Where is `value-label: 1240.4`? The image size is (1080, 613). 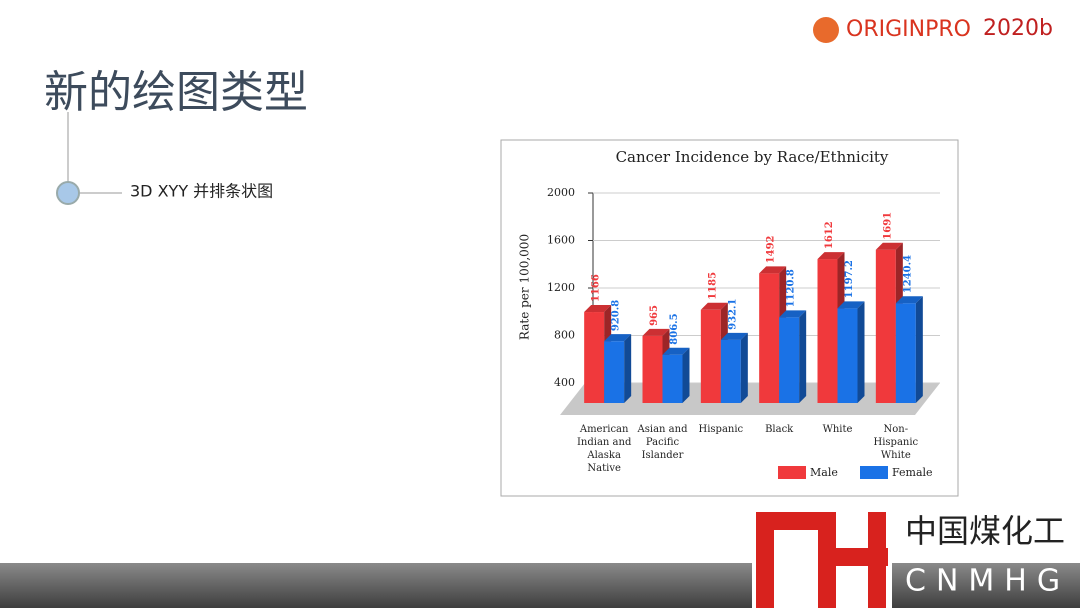
value-label: 1240.4 is located at coordinates (907, 274).